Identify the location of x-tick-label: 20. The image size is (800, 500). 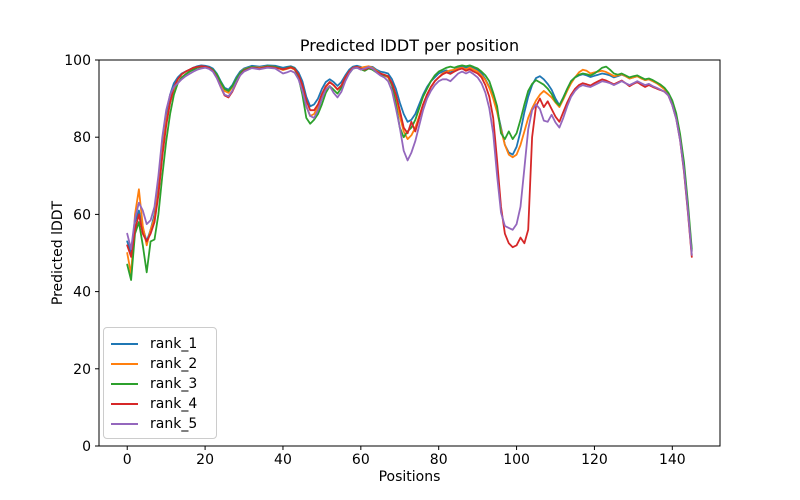
(205, 460).